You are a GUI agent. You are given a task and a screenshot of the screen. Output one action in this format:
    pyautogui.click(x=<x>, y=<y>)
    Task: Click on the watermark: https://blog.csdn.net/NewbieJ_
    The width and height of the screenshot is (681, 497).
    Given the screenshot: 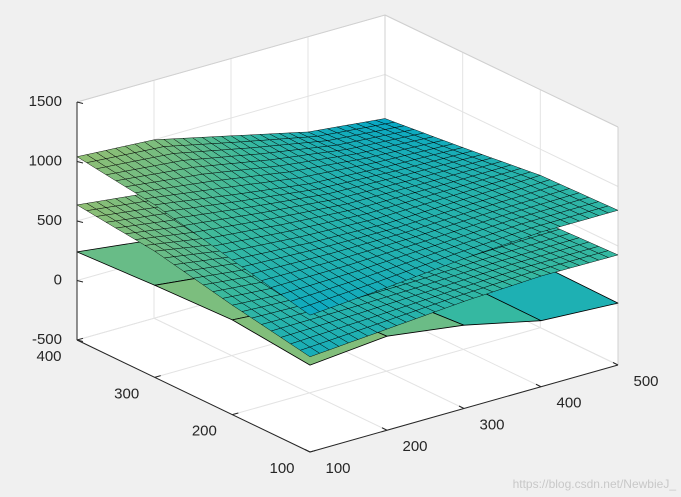 What is the action you would take?
    pyautogui.click(x=595, y=484)
    